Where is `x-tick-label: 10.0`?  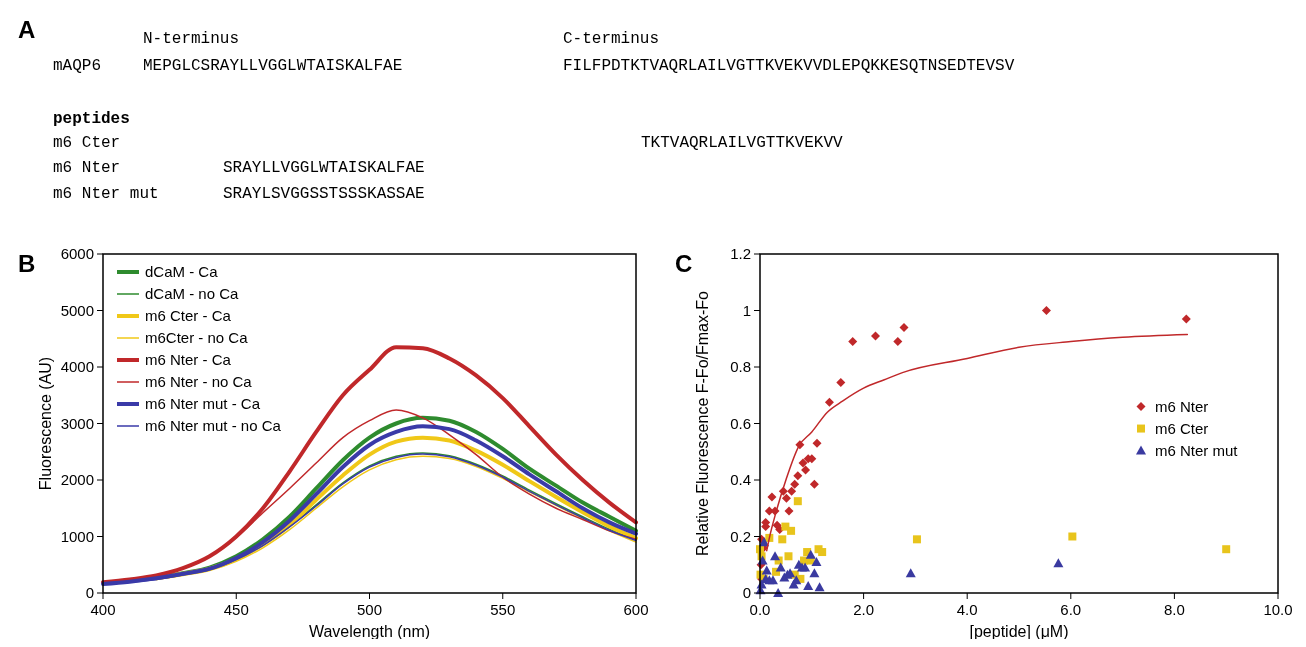 x-tick-label: 10.0 is located at coordinates (1278, 609).